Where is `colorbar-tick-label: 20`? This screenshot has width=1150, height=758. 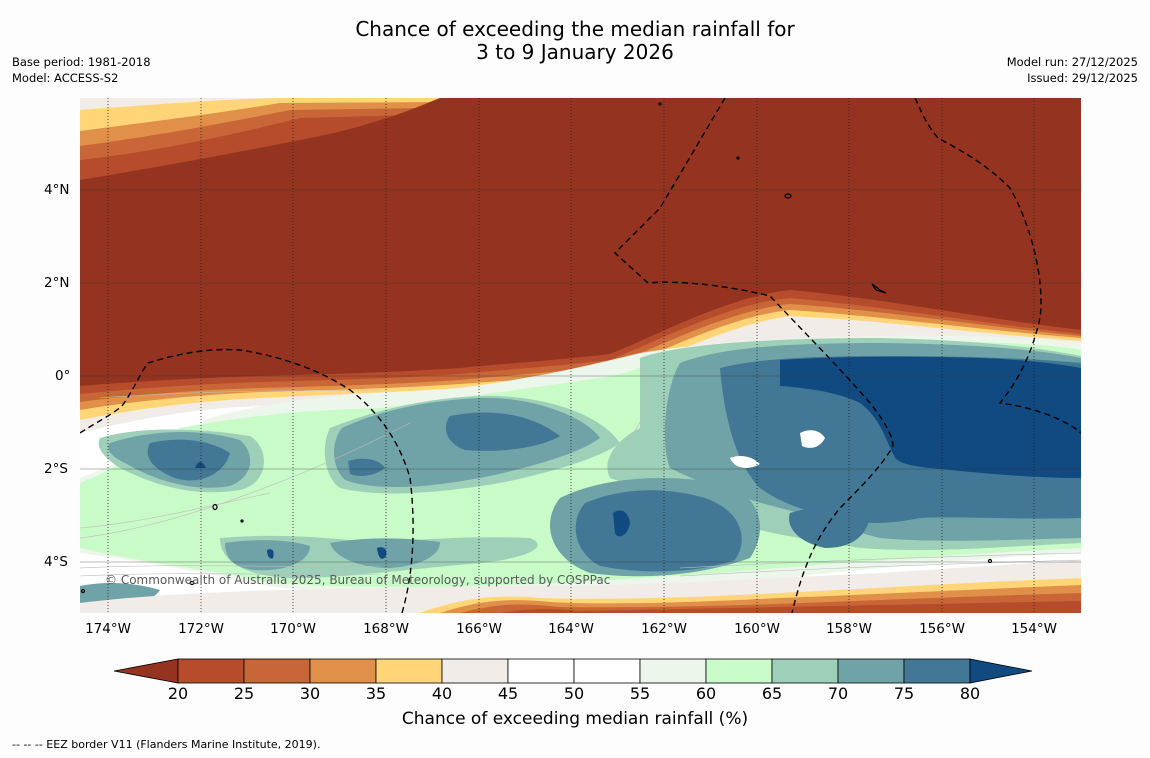 colorbar-tick-label: 20 is located at coordinates (178, 693).